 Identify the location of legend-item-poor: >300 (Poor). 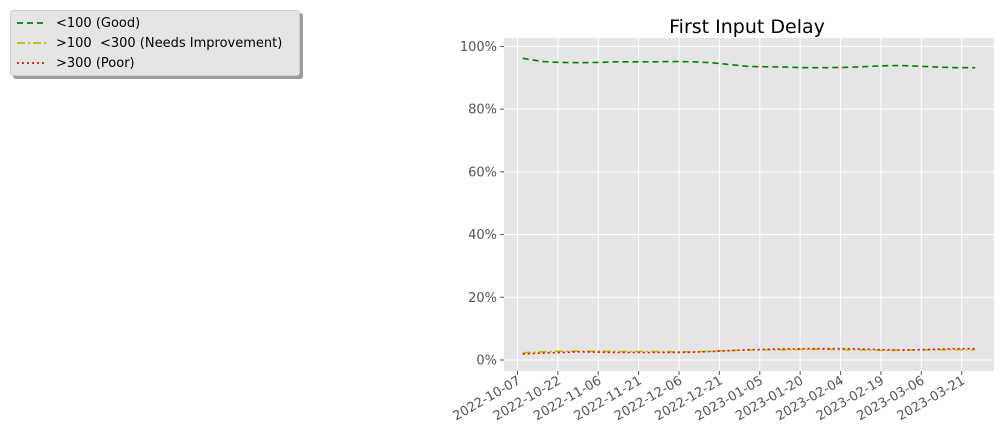
(76, 63).